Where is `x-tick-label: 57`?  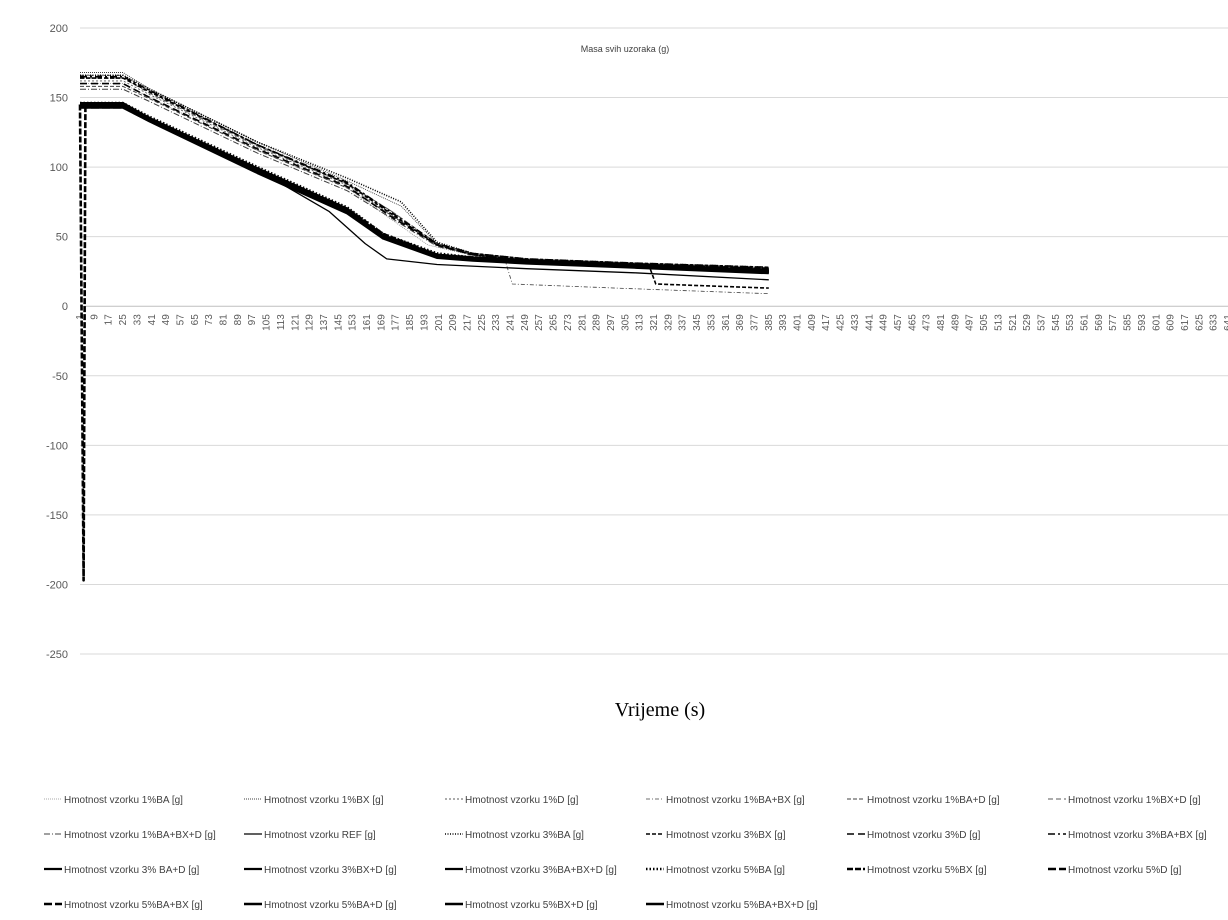 x-tick-label: 57 is located at coordinates (180, 320).